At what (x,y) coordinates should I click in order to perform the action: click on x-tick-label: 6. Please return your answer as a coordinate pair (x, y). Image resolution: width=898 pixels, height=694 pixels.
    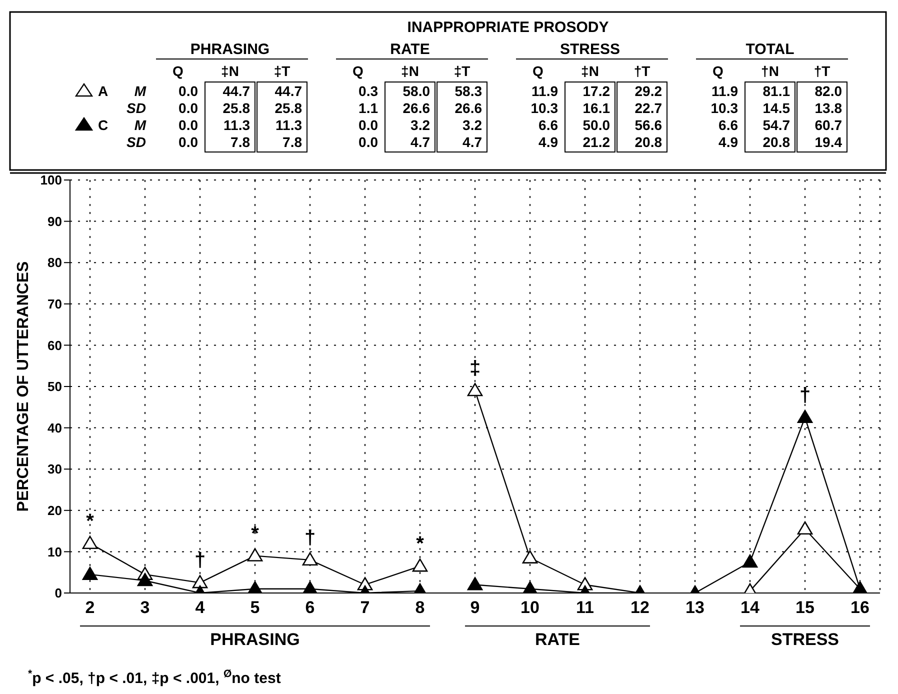
    Looking at the image, I should click on (310, 608).